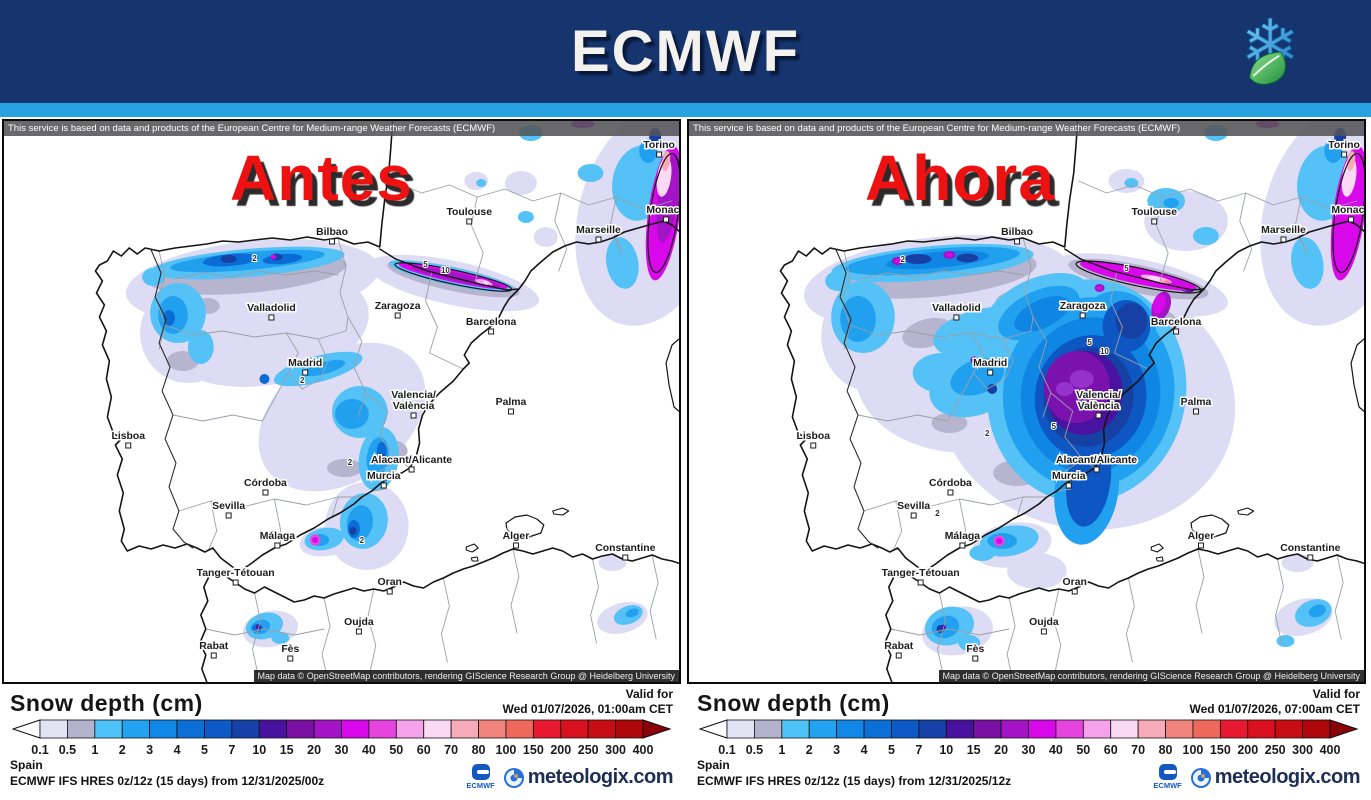  What do you see at coordinates (384, 476) in the screenshot?
I see `city-label: Murcia` at bounding box center [384, 476].